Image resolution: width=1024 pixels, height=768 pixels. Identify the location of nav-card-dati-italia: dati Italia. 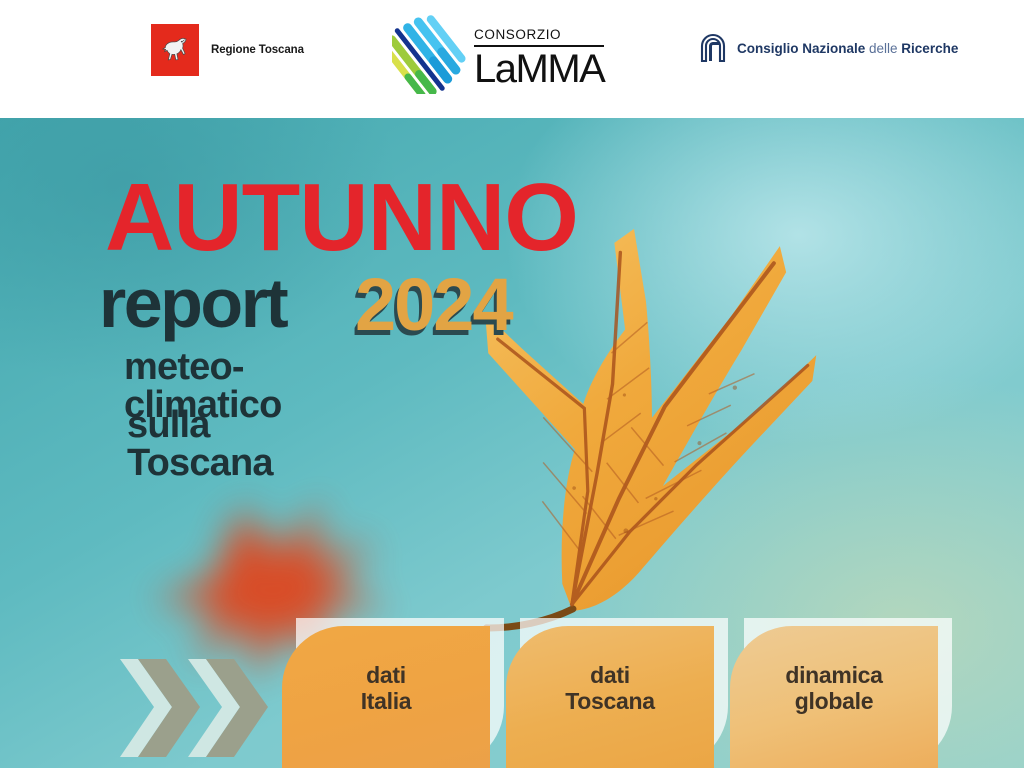
(393, 693).